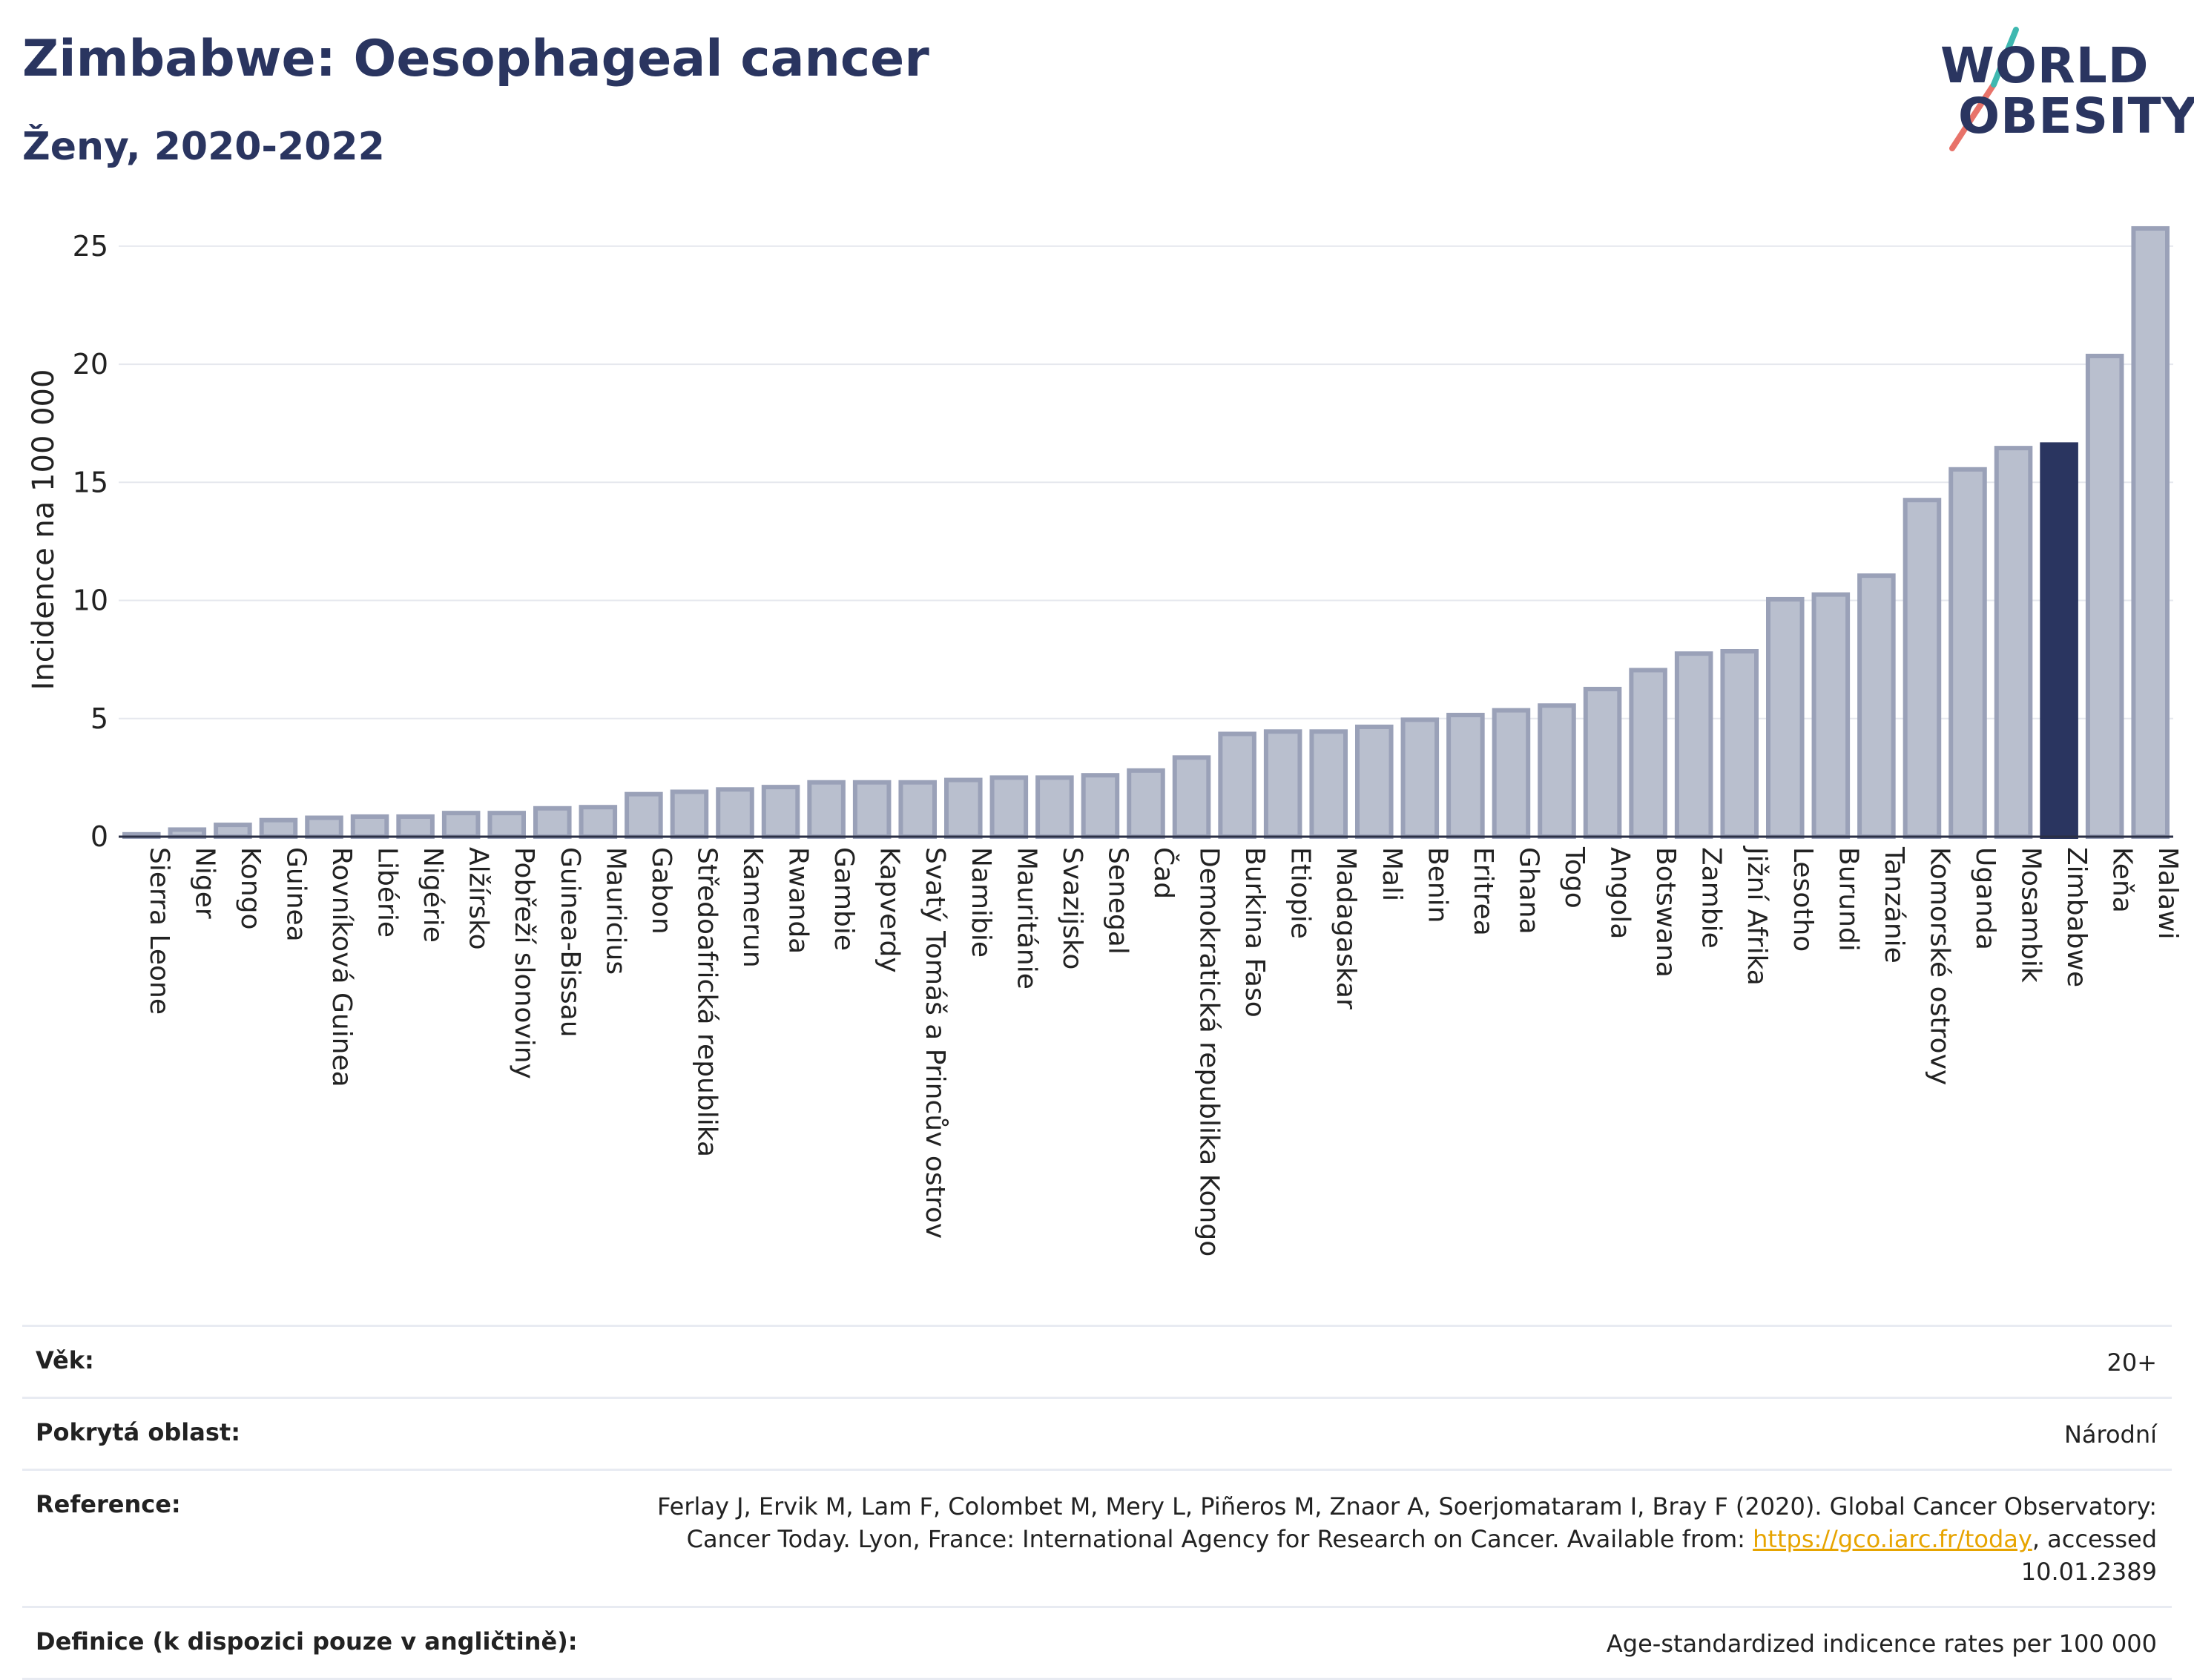  What do you see at coordinates (1437, 885) in the screenshot?
I see `x-category-label: Benin` at bounding box center [1437, 885].